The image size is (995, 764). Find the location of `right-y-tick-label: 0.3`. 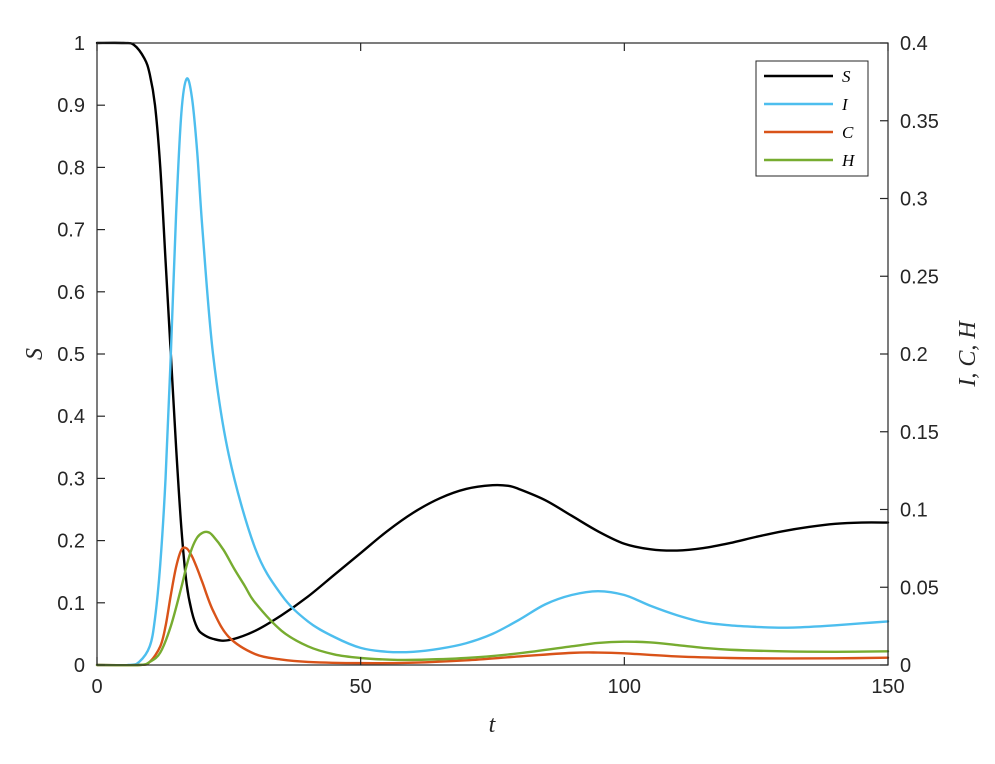

right-y-tick-label: 0.3 is located at coordinates (914, 200).